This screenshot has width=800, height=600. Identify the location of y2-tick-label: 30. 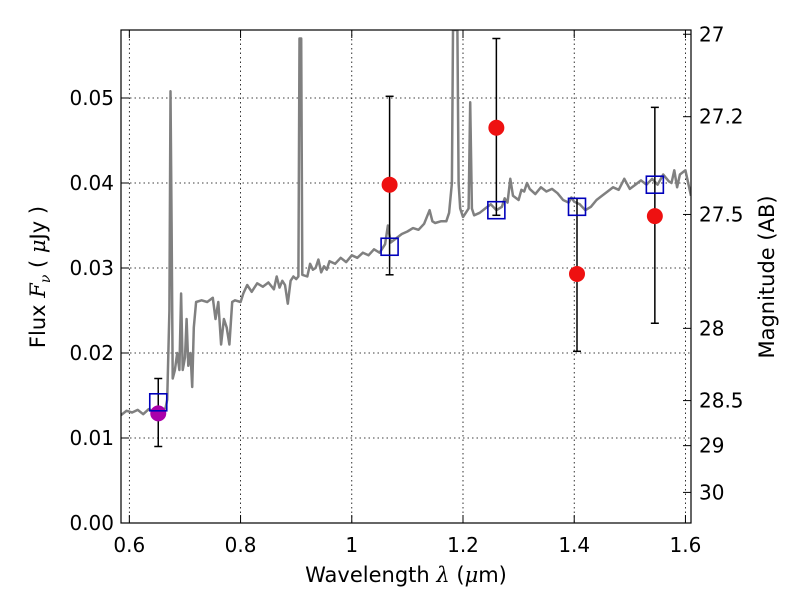
(711, 492).